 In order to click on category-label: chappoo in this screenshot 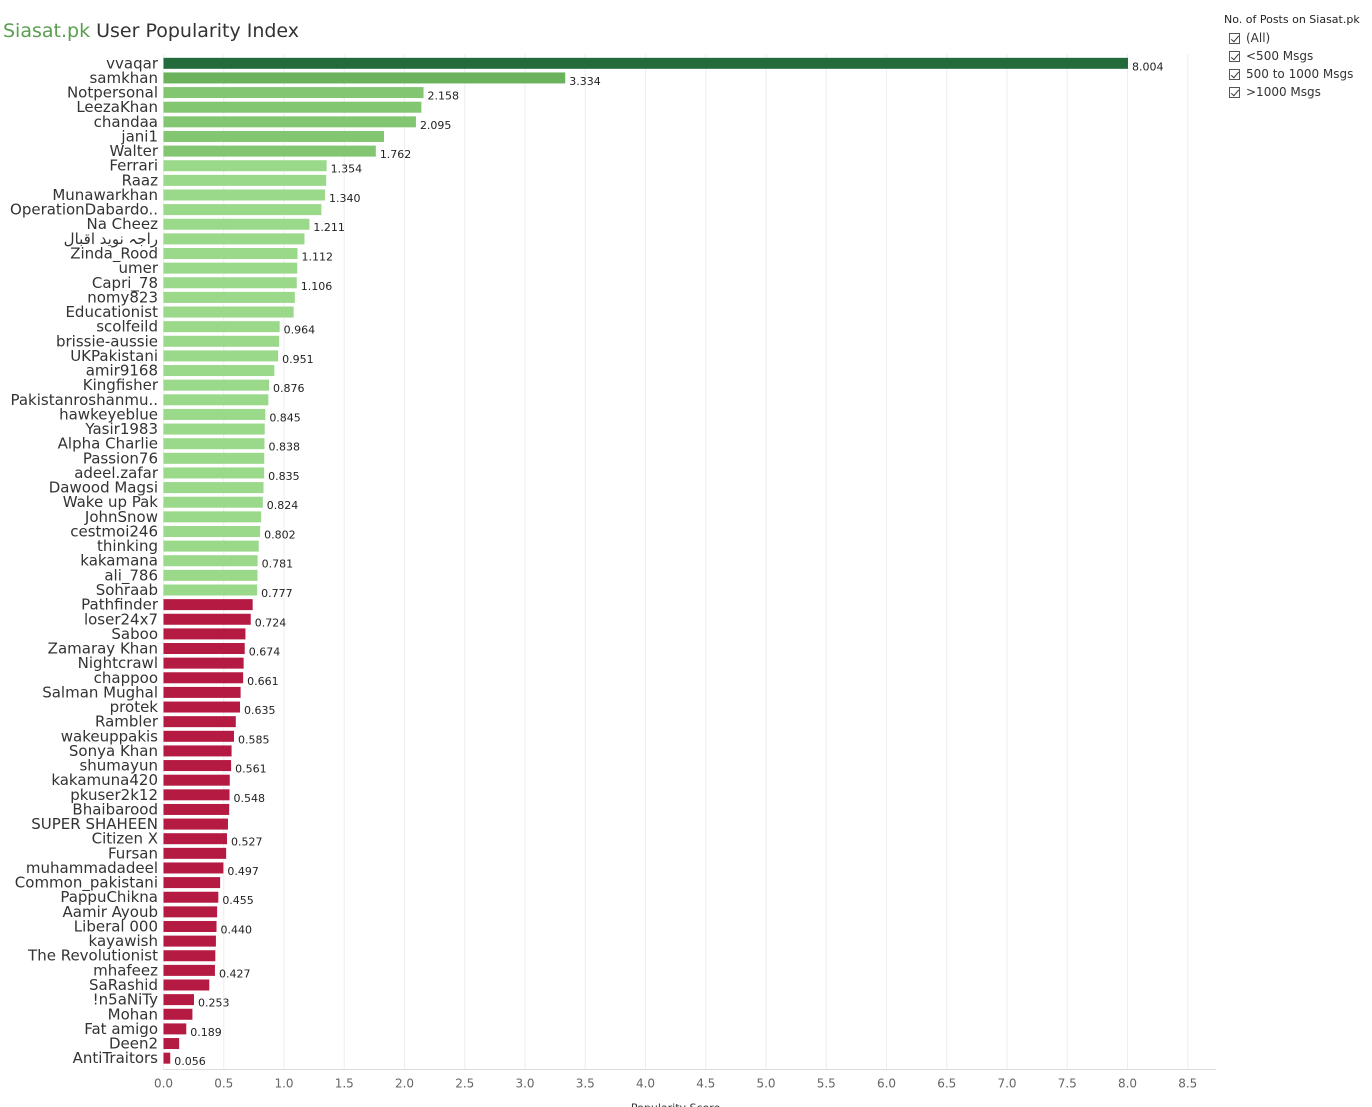, I will do `click(126, 678)`.